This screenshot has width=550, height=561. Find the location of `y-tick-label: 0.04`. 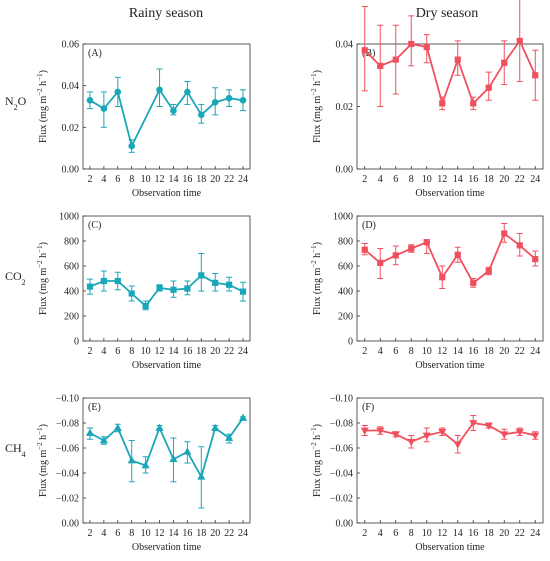

y-tick-label: 0.04 is located at coordinates (71, 86).